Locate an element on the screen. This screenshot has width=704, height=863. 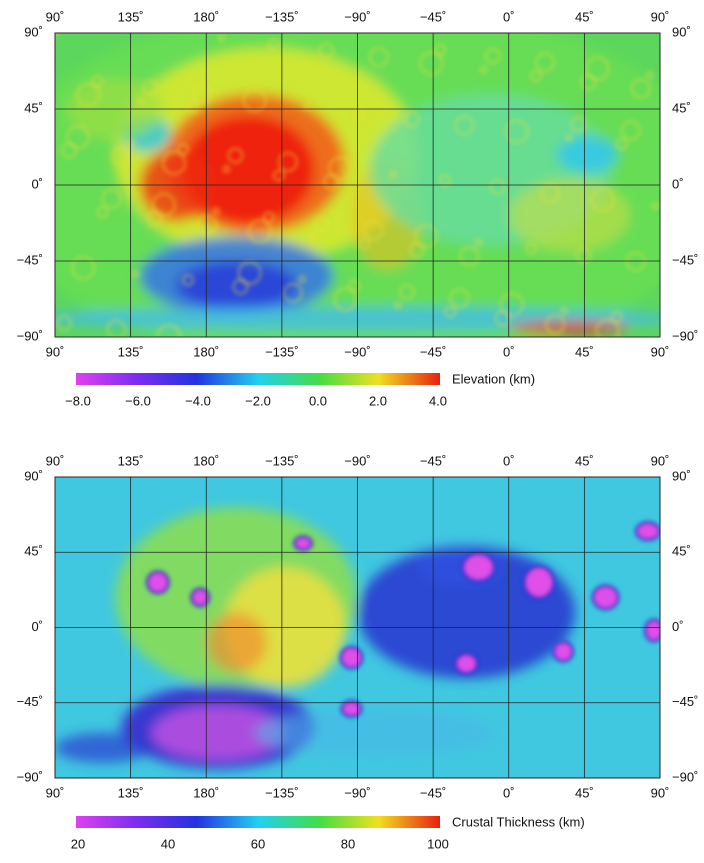
colorbar-tick-label: −6.0 is located at coordinates (138, 400).